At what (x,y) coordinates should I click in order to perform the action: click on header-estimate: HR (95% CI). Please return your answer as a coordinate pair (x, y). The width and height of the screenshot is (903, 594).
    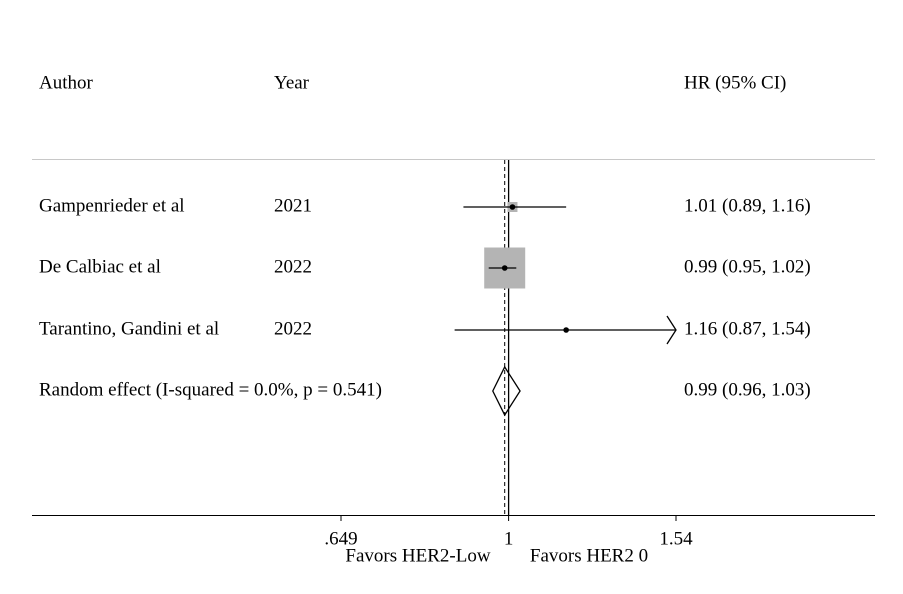
    Looking at the image, I should click on (735, 82).